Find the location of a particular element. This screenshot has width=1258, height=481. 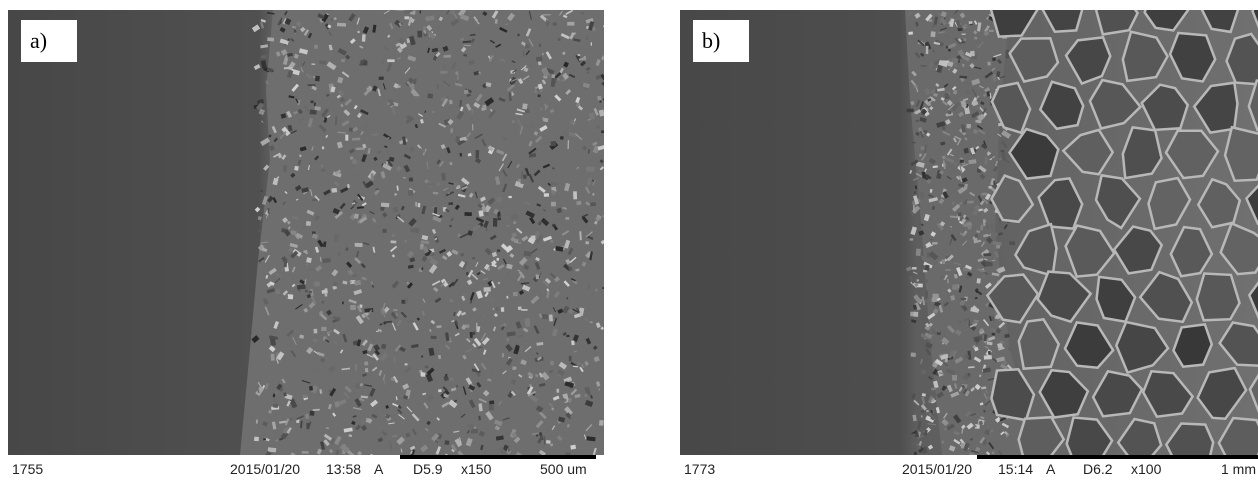

time: 13:58 is located at coordinates (344, 469).